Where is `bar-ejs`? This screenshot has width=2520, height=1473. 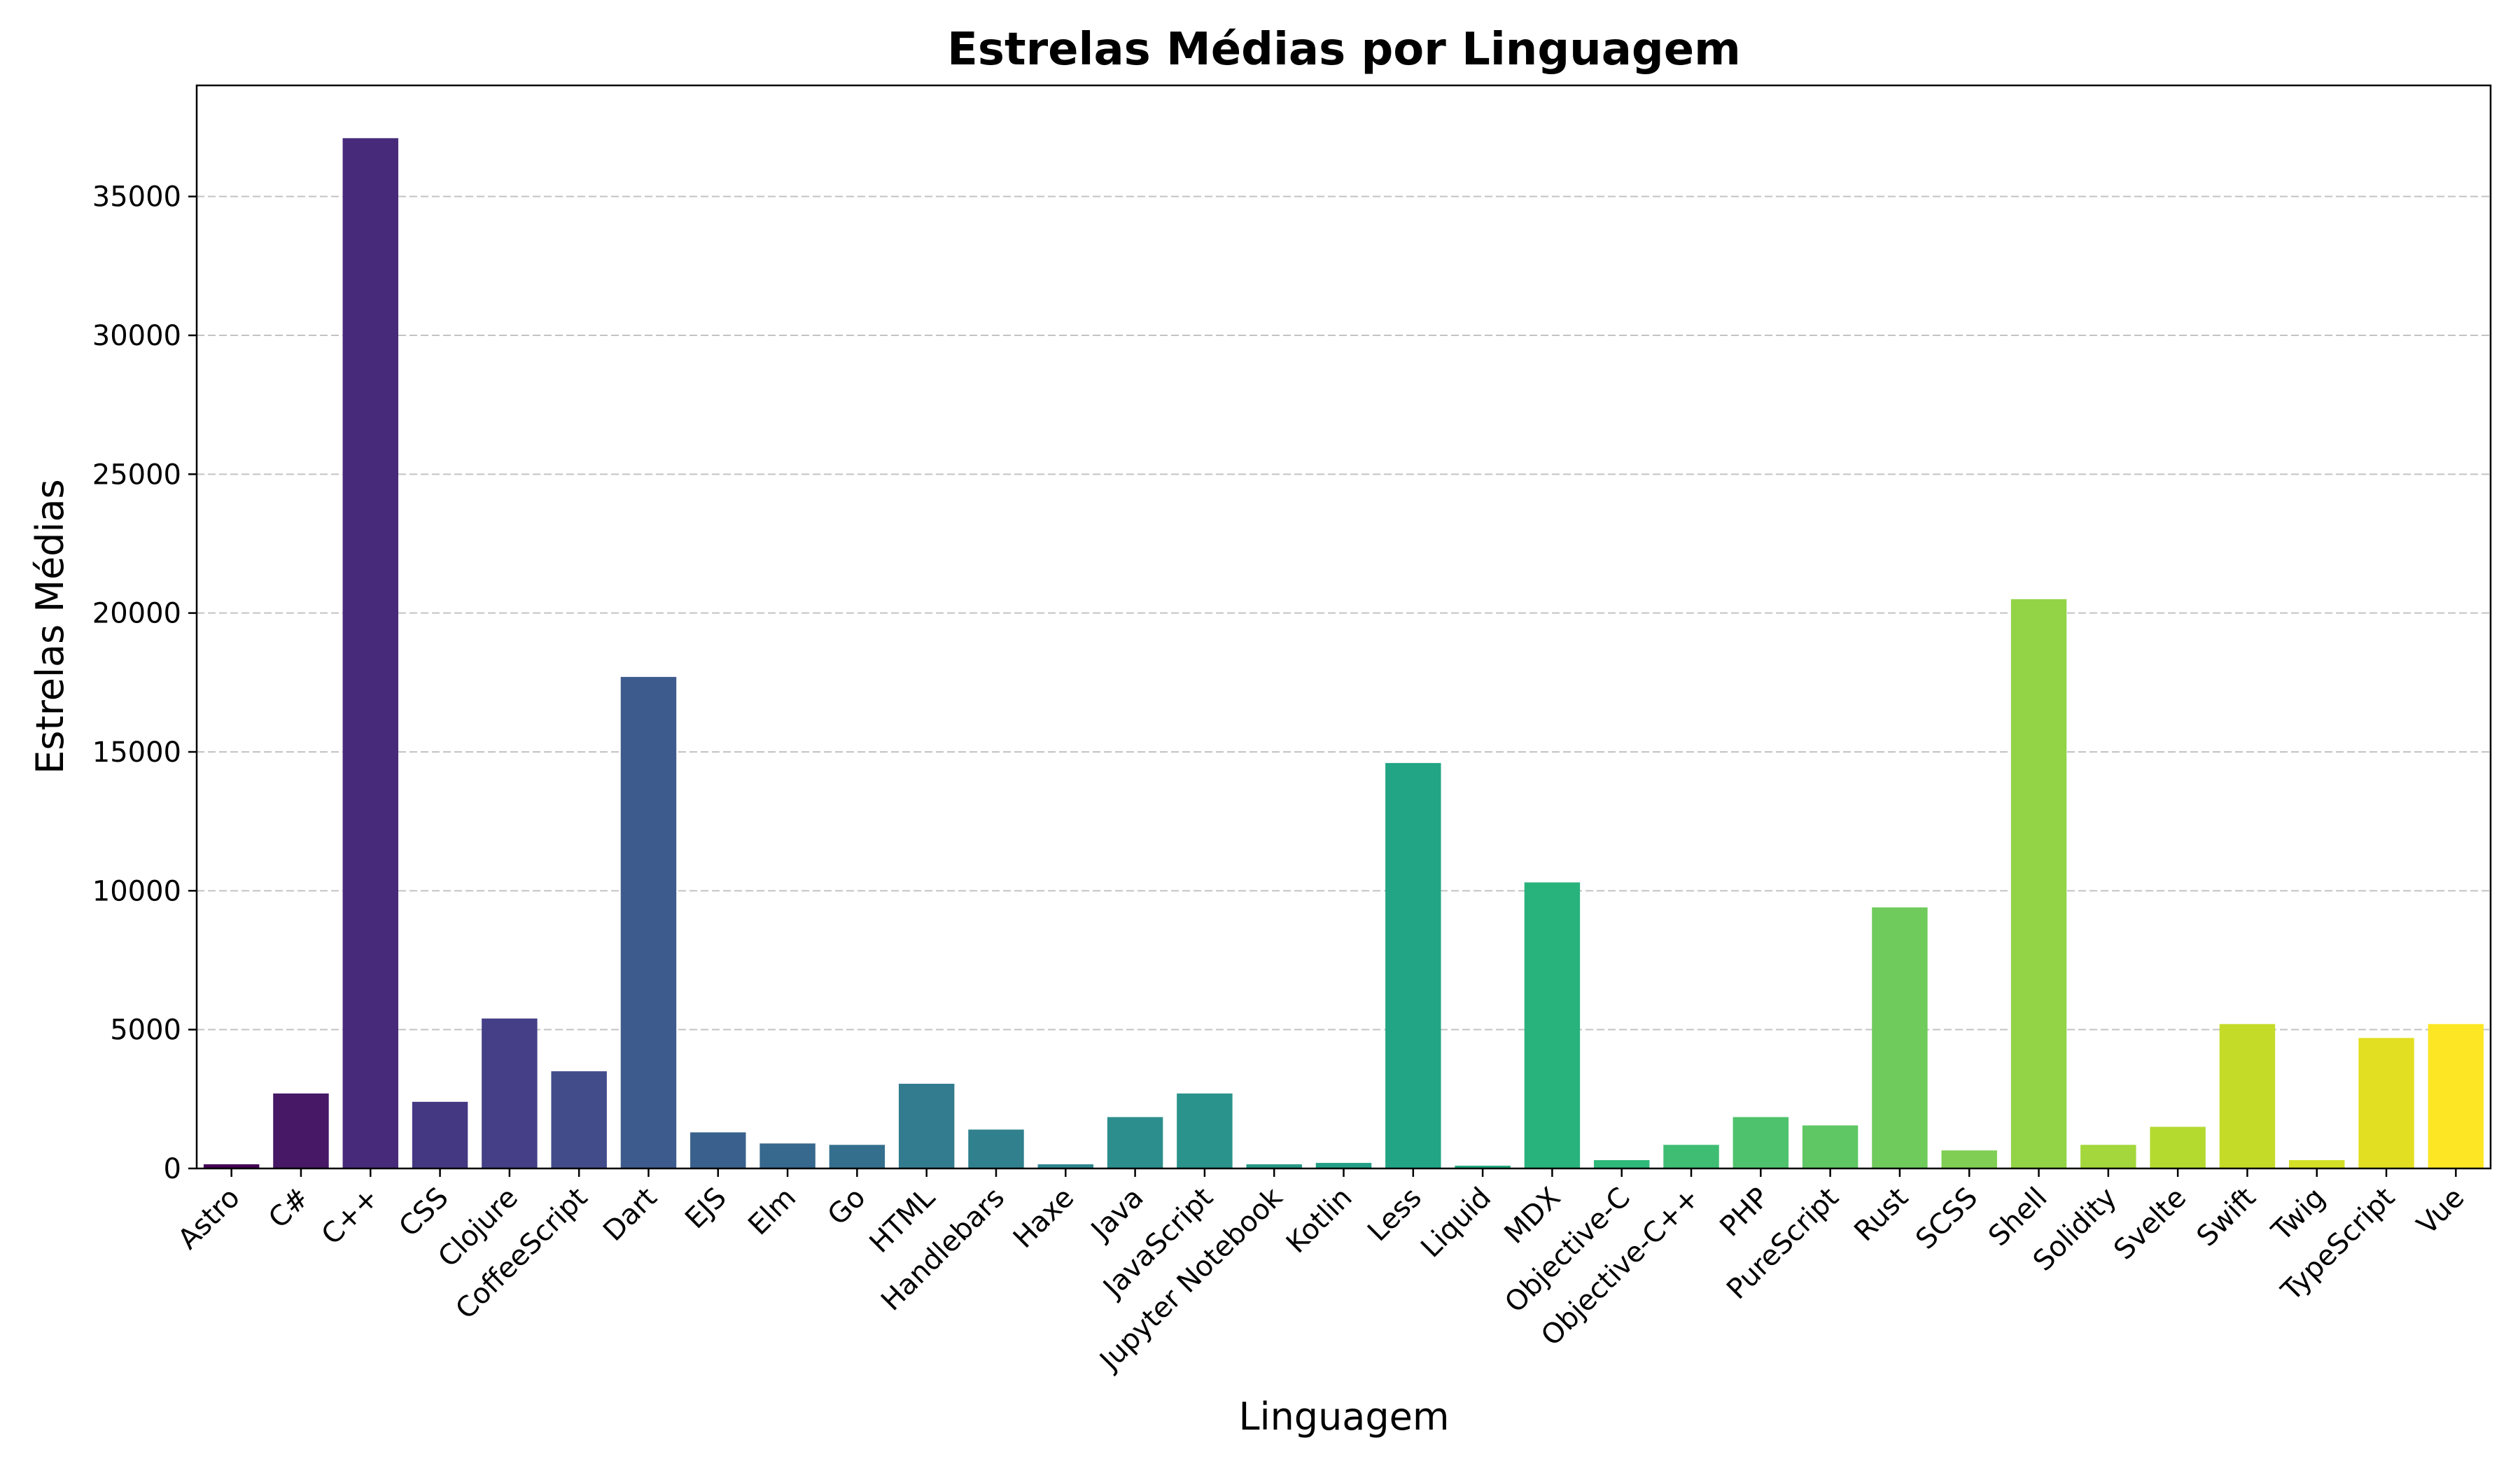 bar-ejs is located at coordinates (718, 1150).